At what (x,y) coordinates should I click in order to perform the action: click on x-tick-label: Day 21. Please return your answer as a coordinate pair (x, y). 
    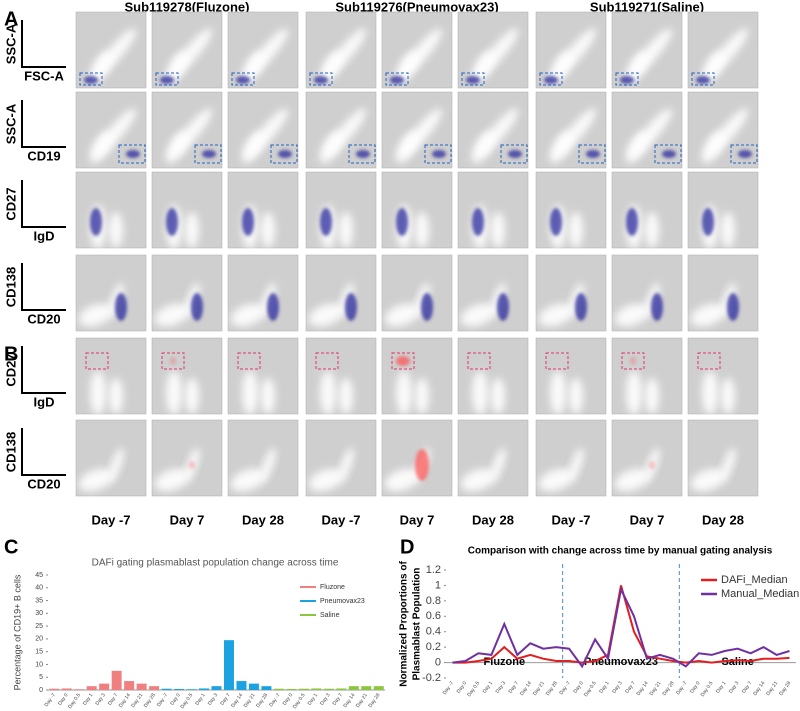
    Looking at the image, I should click on (539, 688).